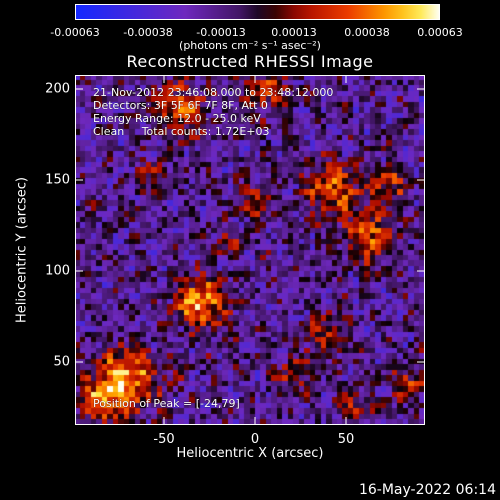  Describe the element at coordinates (427, 490) in the screenshot. I see `footer-date: 16-May-2022 06:14` at that location.